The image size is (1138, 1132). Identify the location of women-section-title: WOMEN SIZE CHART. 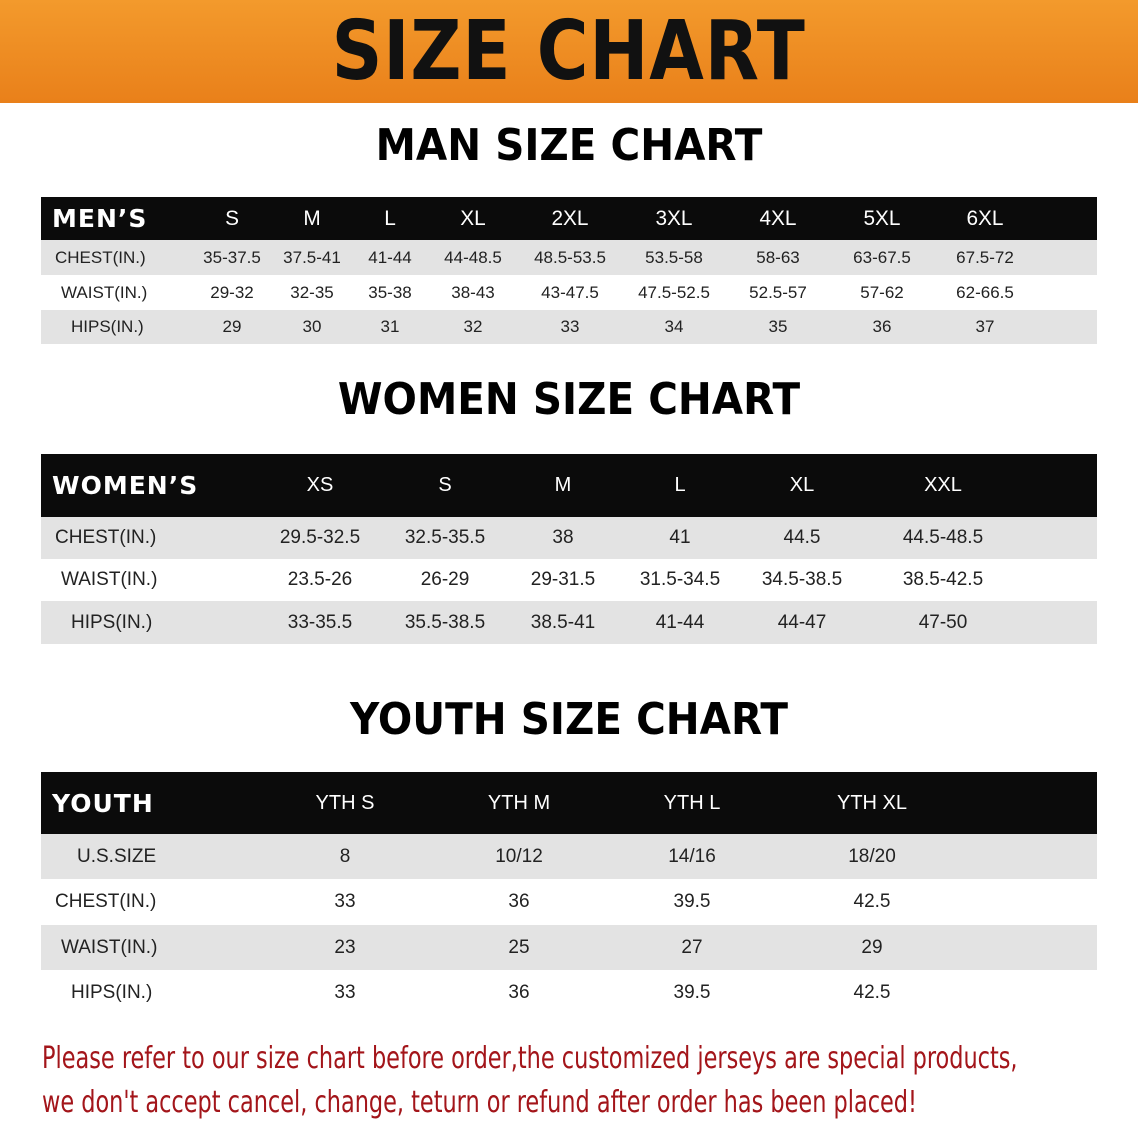
(569, 399).